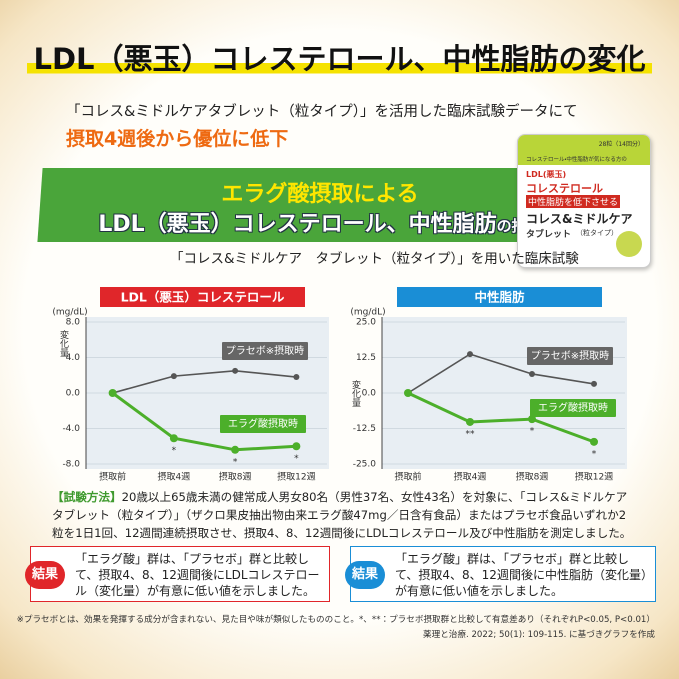  Describe the element at coordinates (297, 224) in the screenshot. I see `banner-main: LDL（悪玉）コレステロール、中性脂肪` at that location.